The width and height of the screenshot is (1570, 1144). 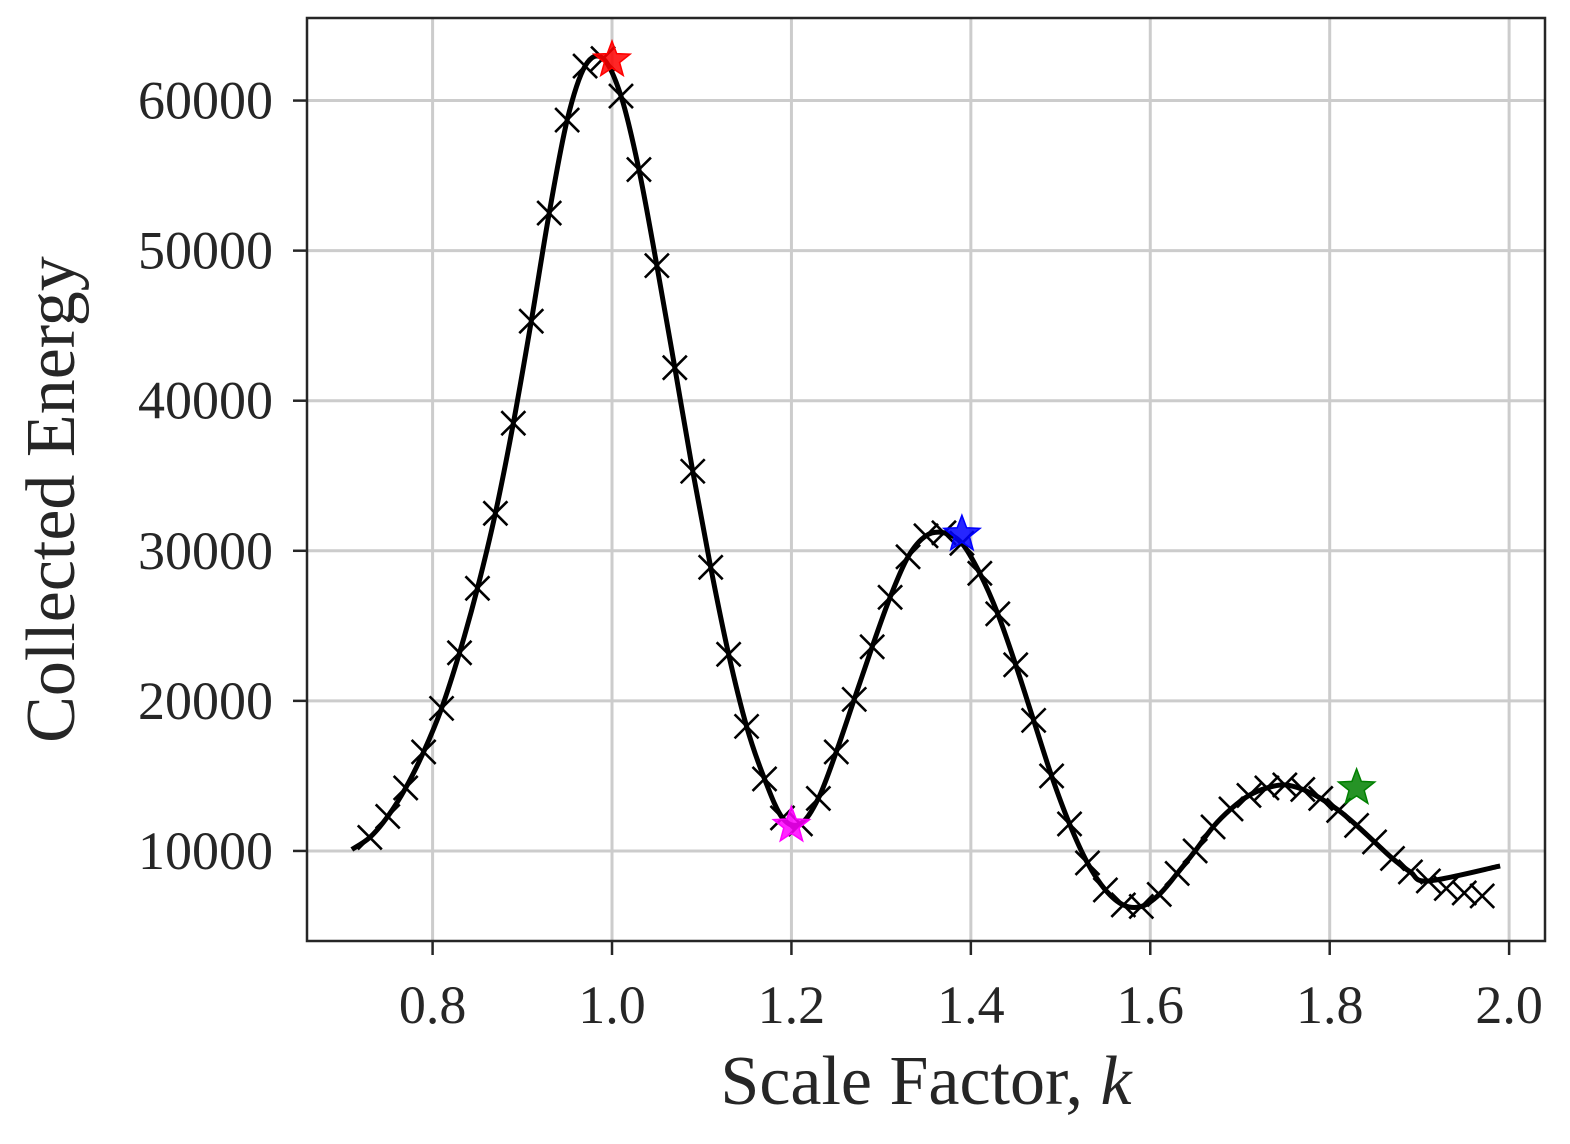 What do you see at coordinates (910, 1081) in the screenshot?
I see `x-axis-label-text: Scale Factor,` at bounding box center [910, 1081].